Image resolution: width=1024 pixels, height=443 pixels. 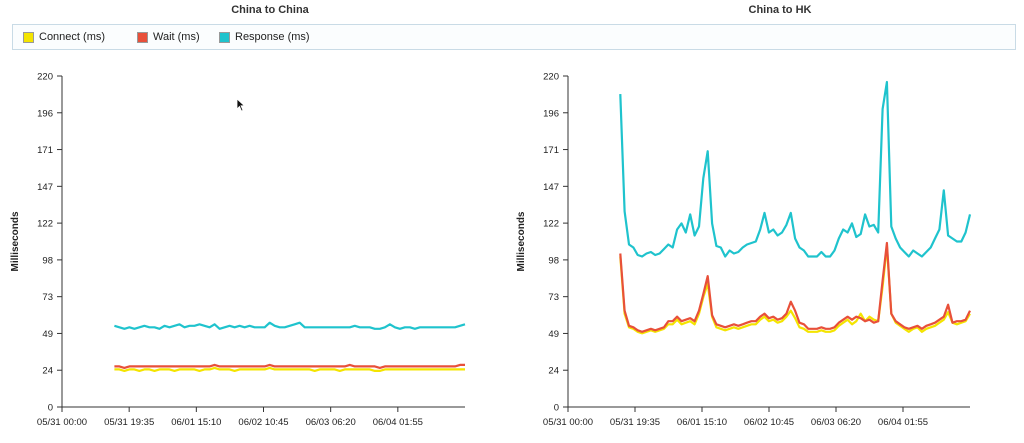 What do you see at coordinates (142, 37) in the screenshot?
I see `legend-swatch-wait` at bounding box center [142, 37].